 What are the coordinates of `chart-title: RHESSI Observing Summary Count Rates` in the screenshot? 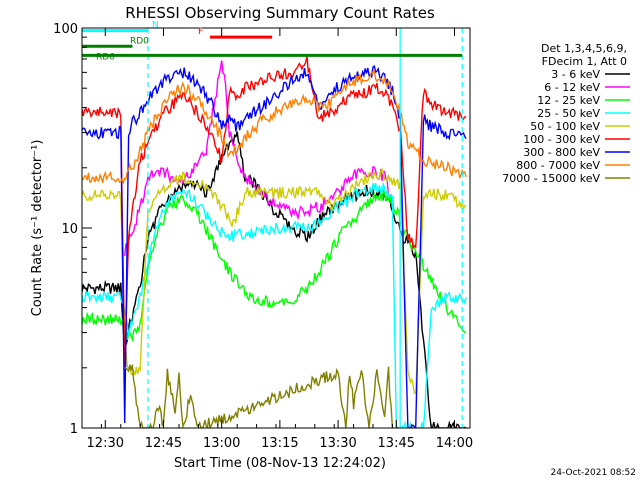 It's located at (280, 13).